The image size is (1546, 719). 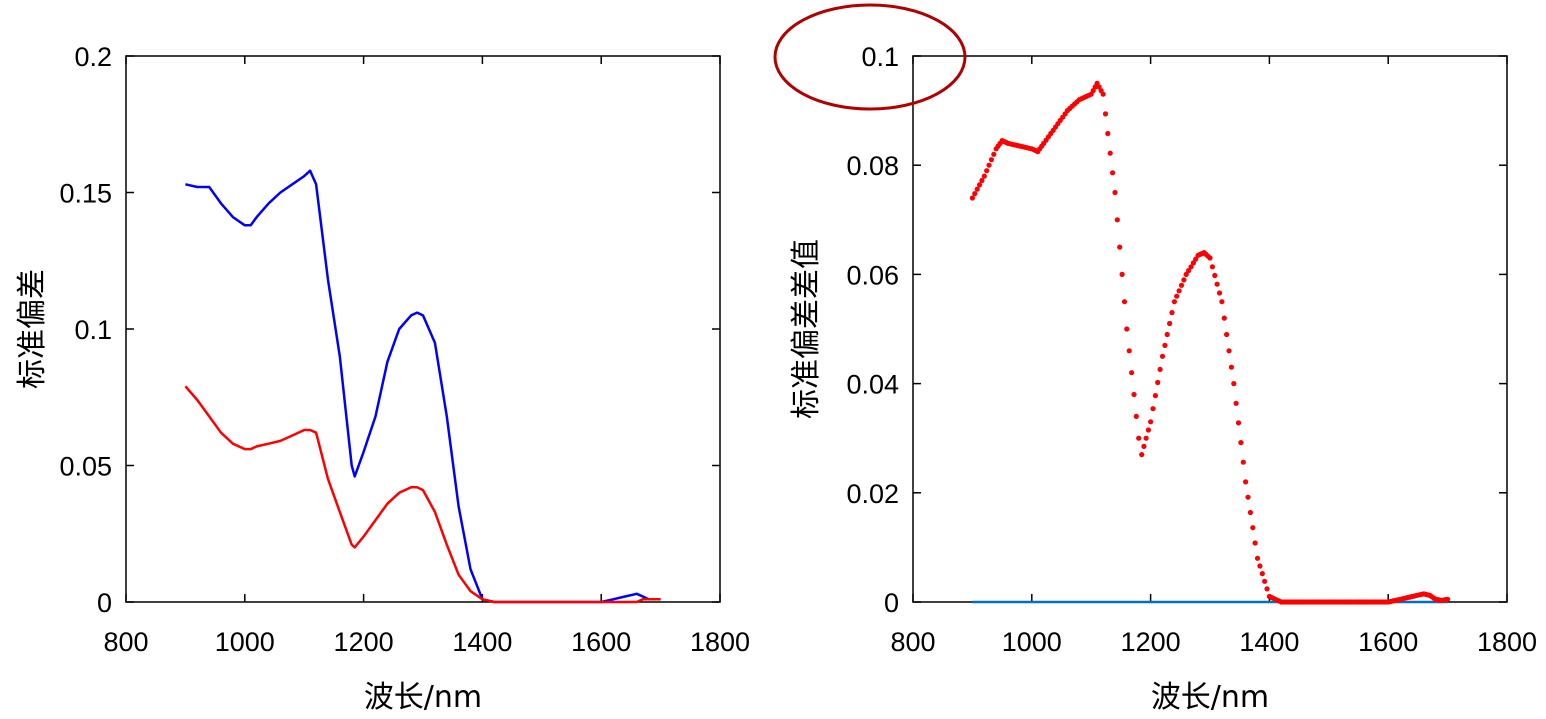 I want to click on left-y-tick-label: 0.05, so click(x=85, y=467).